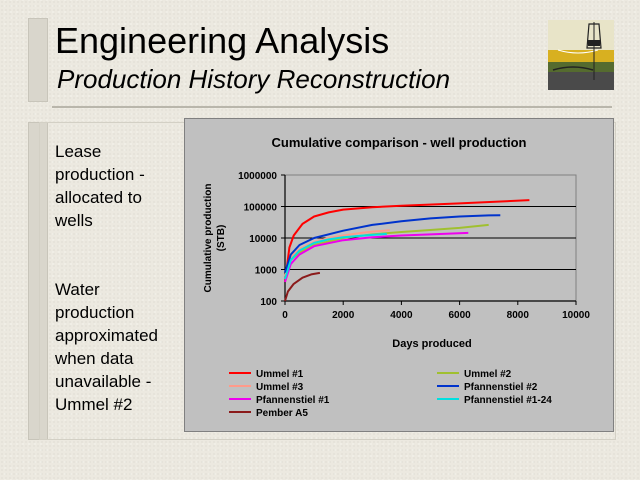 The width and height of the screenshot is (640, 480). I want to click on decorative-bar-top, so click(38, 60).